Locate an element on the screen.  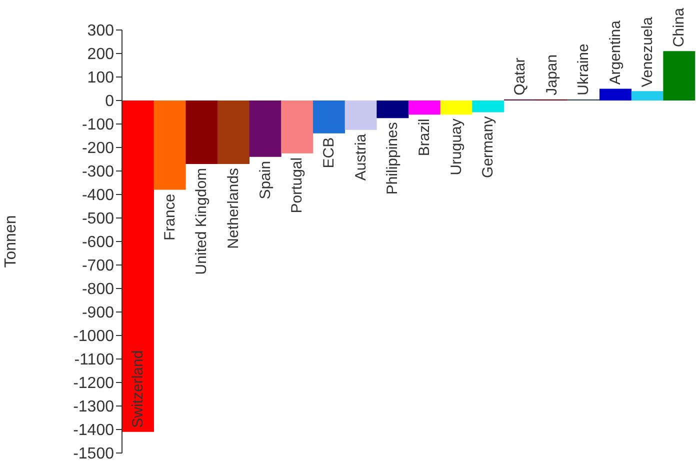
x-tick-label: Venezuela is located at coordinates (647, 52).